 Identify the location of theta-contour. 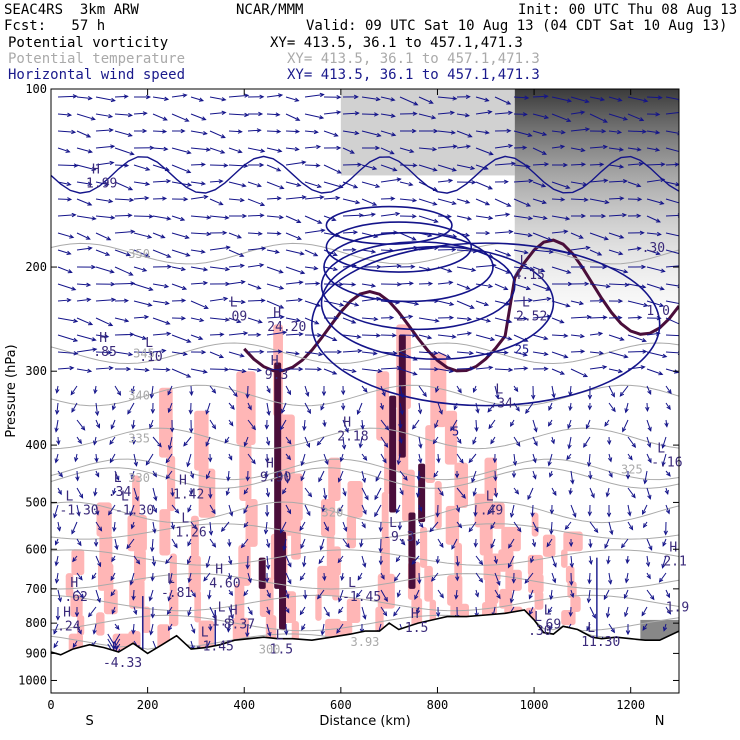
(365, 581).